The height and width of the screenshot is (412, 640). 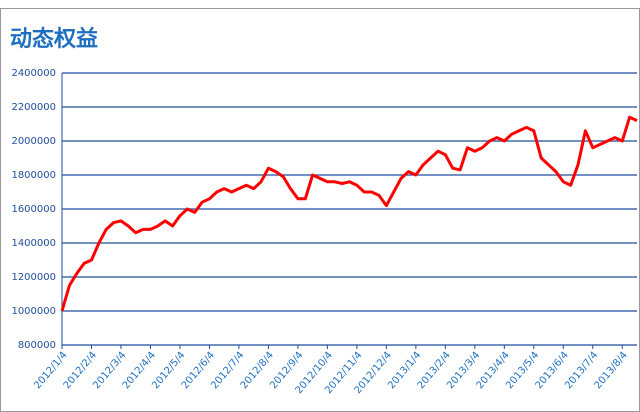 What do you see at coordinates (33, 277) in the screenshot?
I see `y-tick-label: 1200000` at bounding box center [33, 277].